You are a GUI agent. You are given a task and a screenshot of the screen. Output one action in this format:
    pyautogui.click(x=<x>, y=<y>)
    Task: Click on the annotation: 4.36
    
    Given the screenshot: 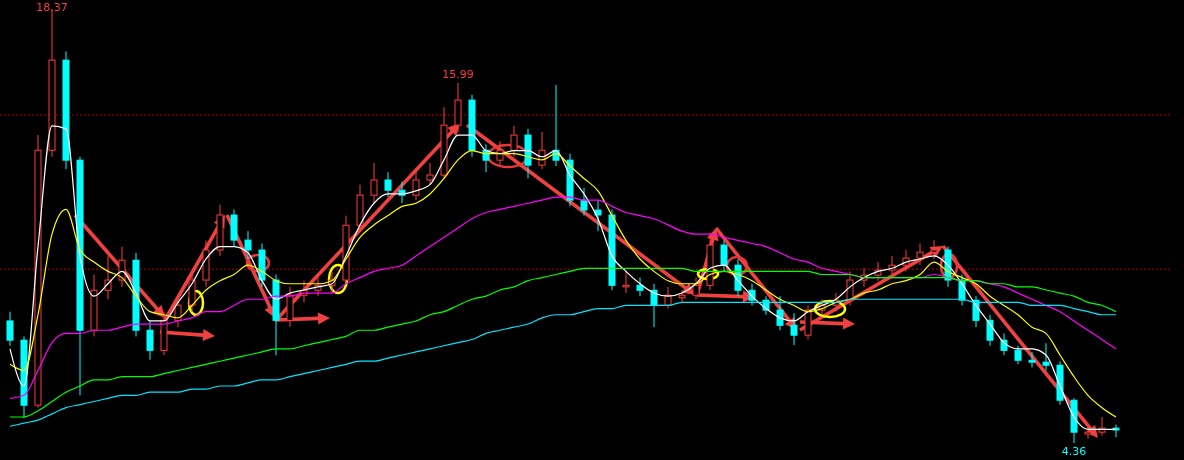 What is the action you would take?
    pyautogui.click(x=1074, y=451)
    